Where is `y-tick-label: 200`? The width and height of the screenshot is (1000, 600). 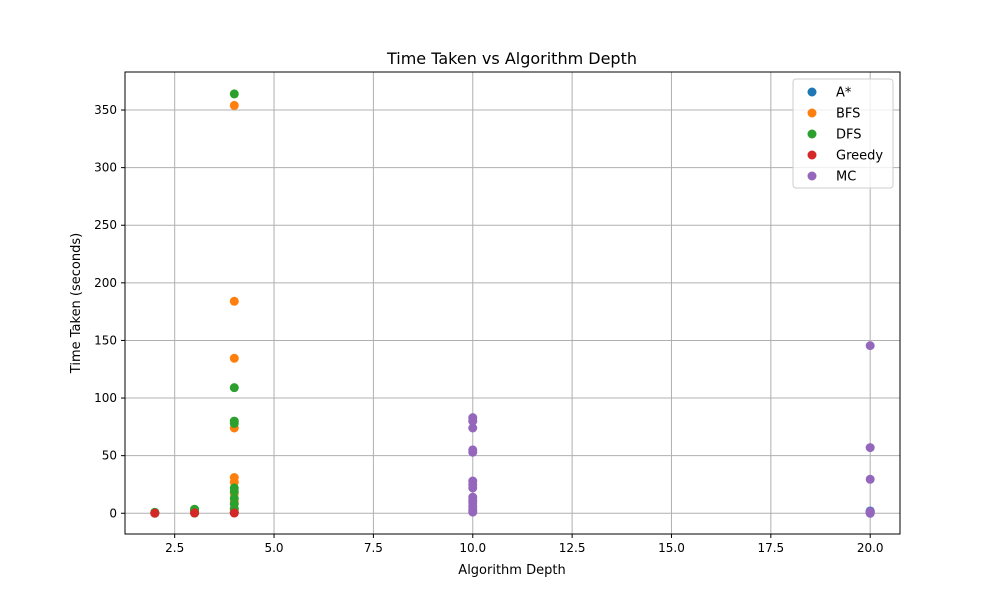 y-tick-label: 200 is located at coordinates (105, 283).